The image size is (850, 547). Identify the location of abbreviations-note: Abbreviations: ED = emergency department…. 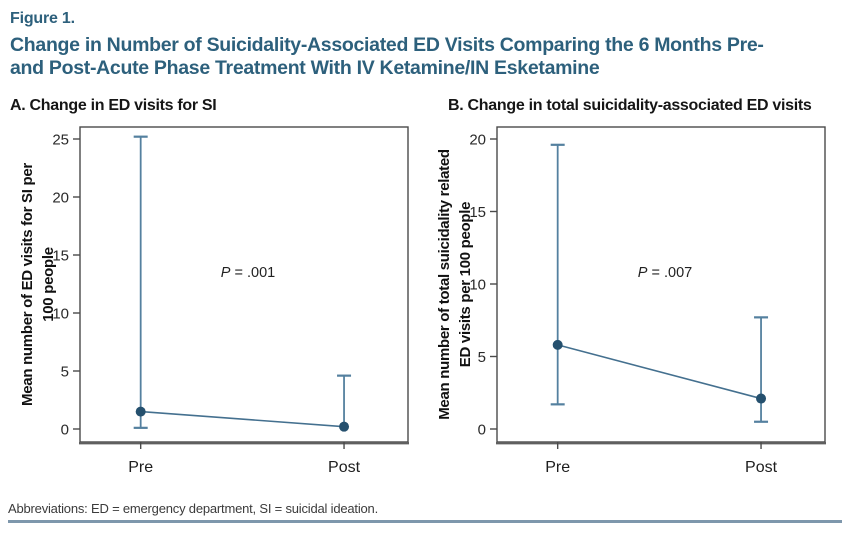
(193, 508).